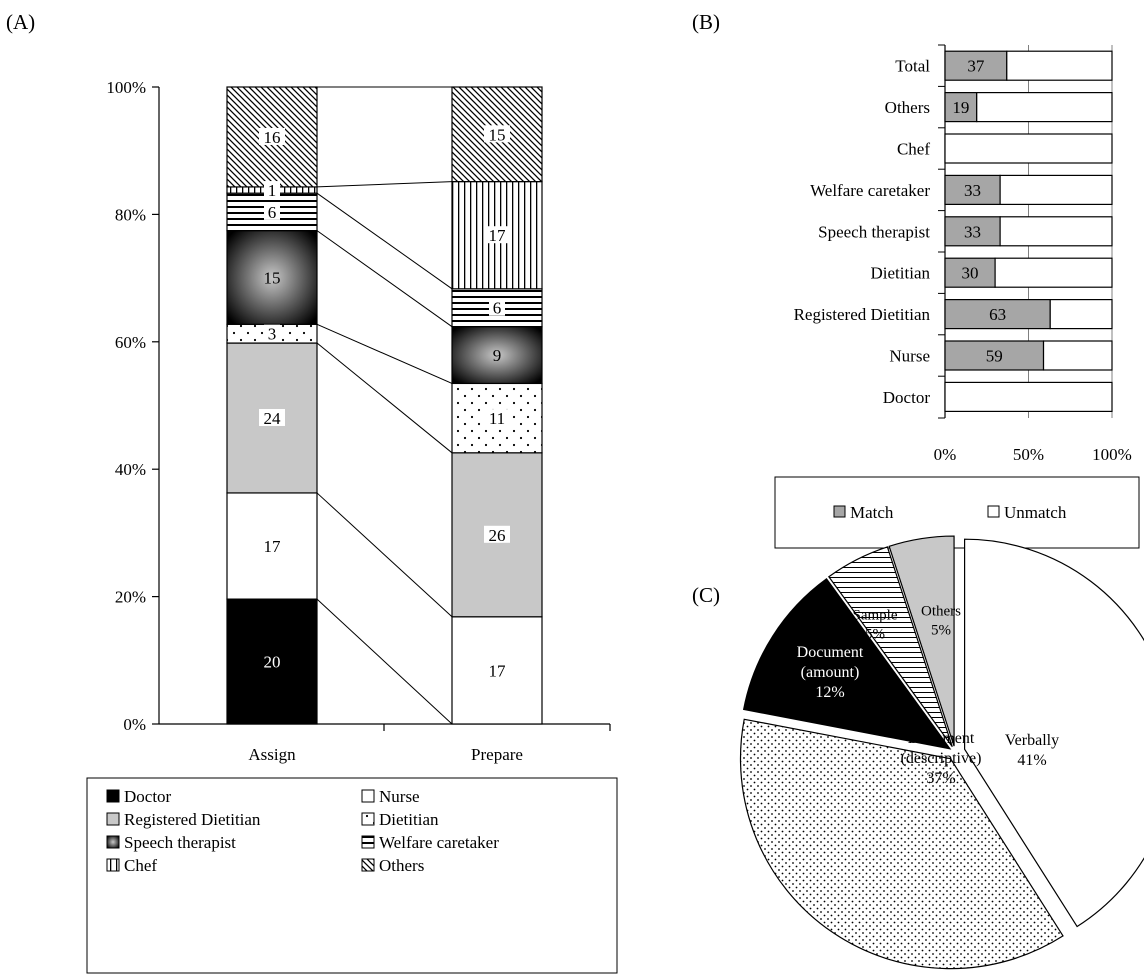 Image resolution: width=1144 pixels, height=975 pixels. What do you see at coordinates (907, 107) in the screenshot?
I see `category-label: Others` at bounding box center [907, 107].